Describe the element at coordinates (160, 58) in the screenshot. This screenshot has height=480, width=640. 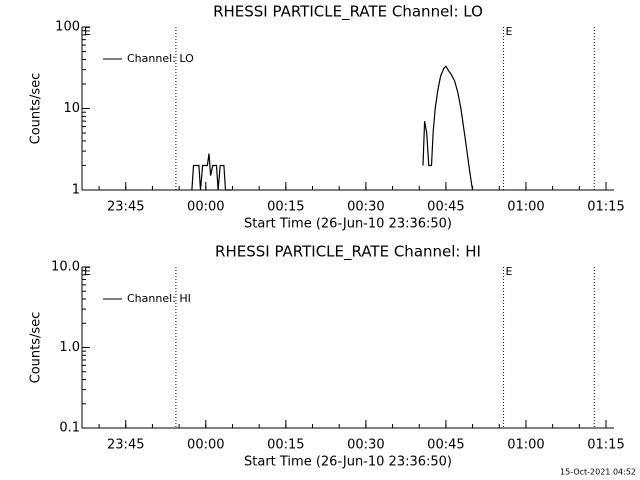
I see `legend-label: Channel: LO` at that location.